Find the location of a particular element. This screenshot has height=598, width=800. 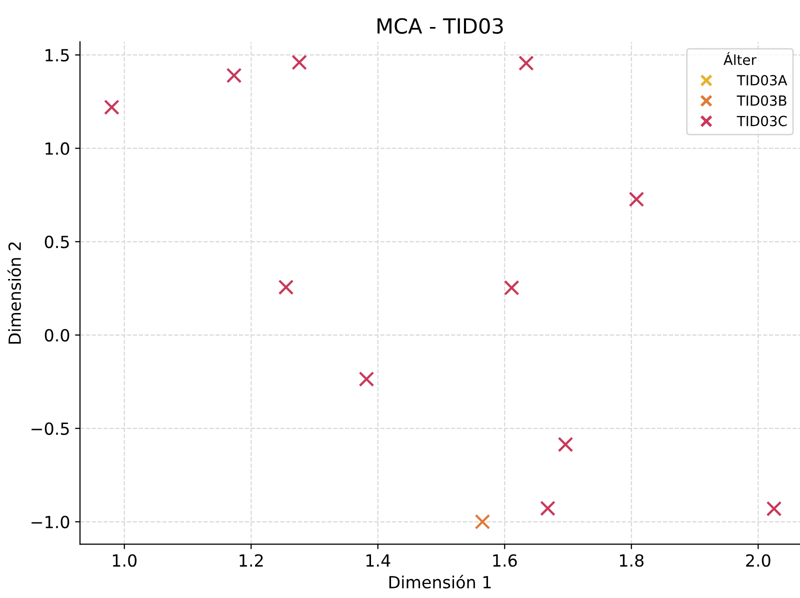

x-tick-label: 2.0 is located at coordinates (758, 560).